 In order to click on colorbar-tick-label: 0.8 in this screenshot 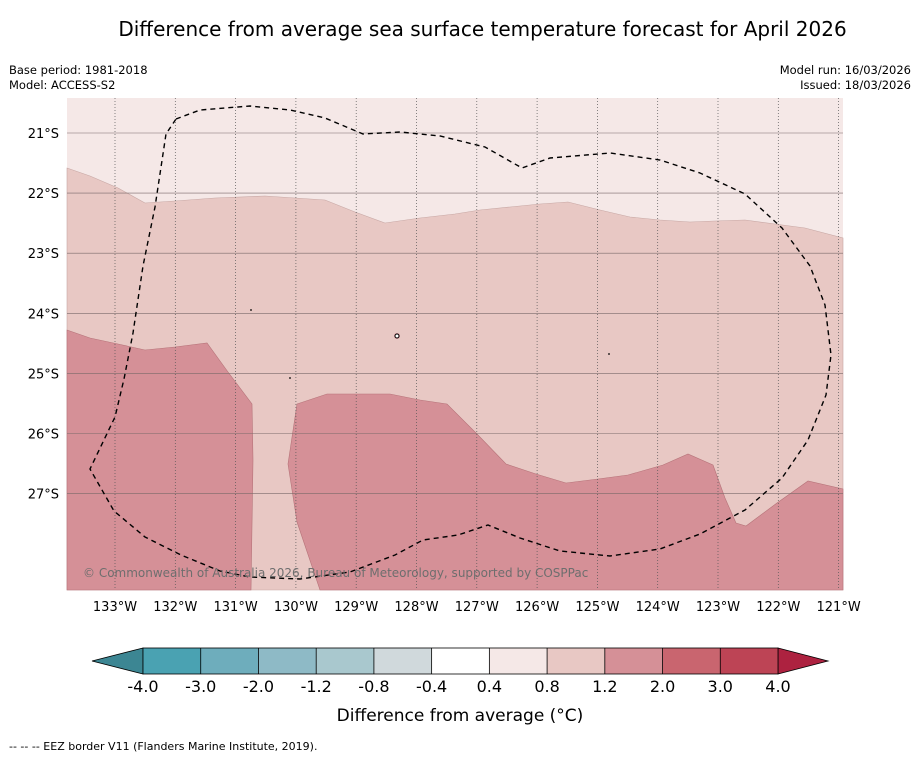, I will do `click(546, 686)`.